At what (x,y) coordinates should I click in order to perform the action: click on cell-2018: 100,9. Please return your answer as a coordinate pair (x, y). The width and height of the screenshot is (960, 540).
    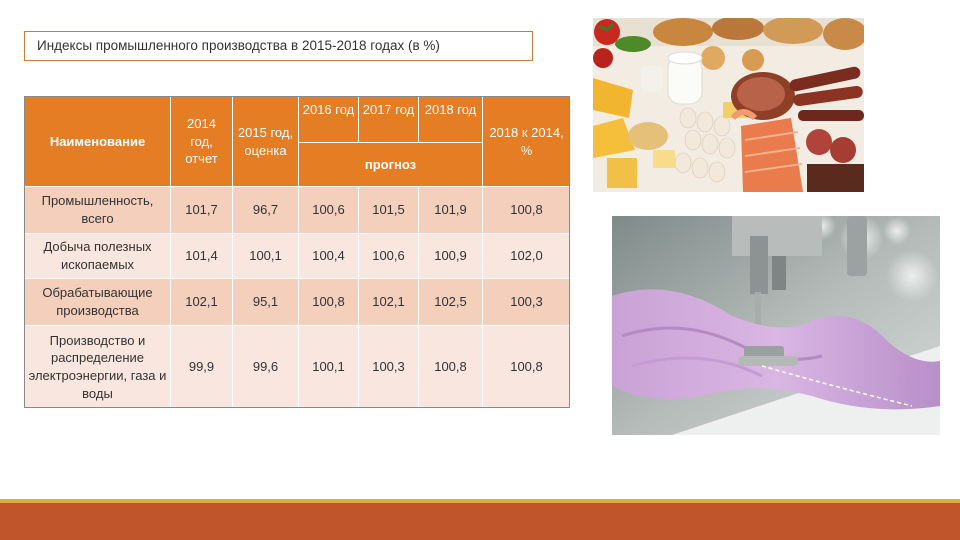
    Looking at the image, I should click on (450, 256).